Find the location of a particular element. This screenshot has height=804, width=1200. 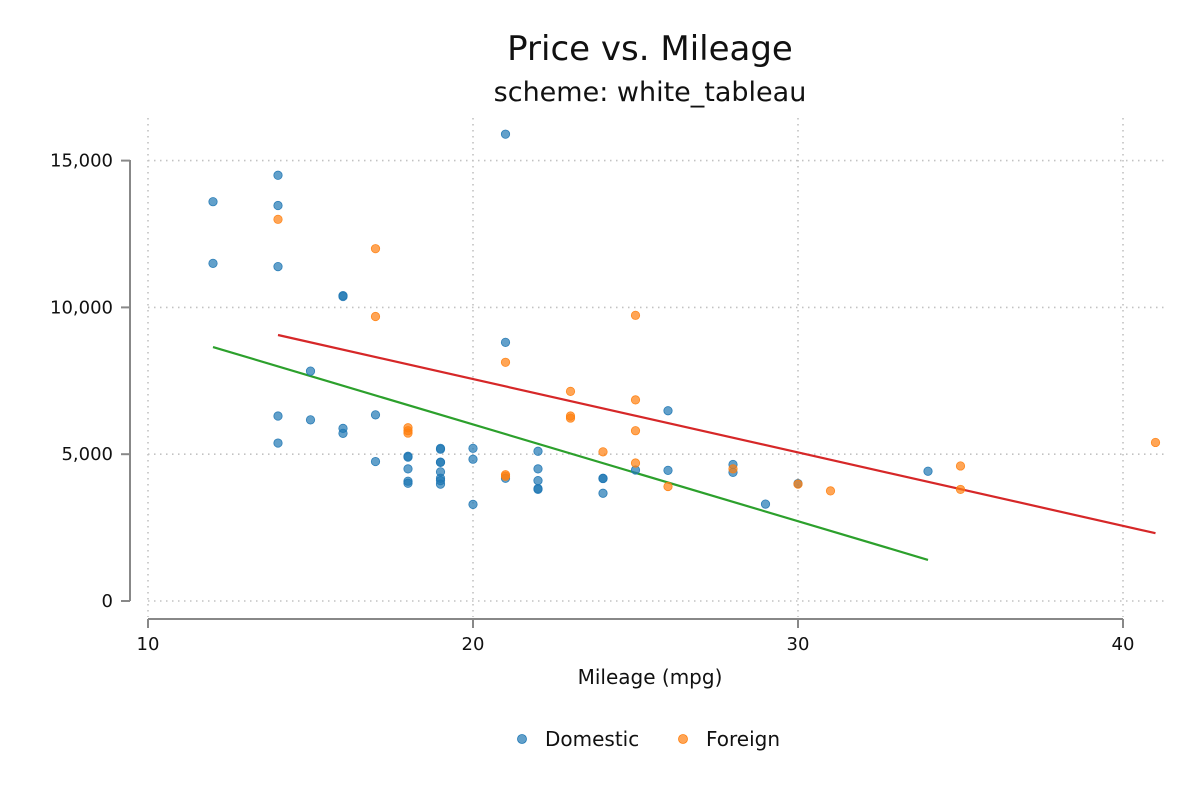

chart-subtitle: scheme: white_tableau is located at coordinates (650, 92).